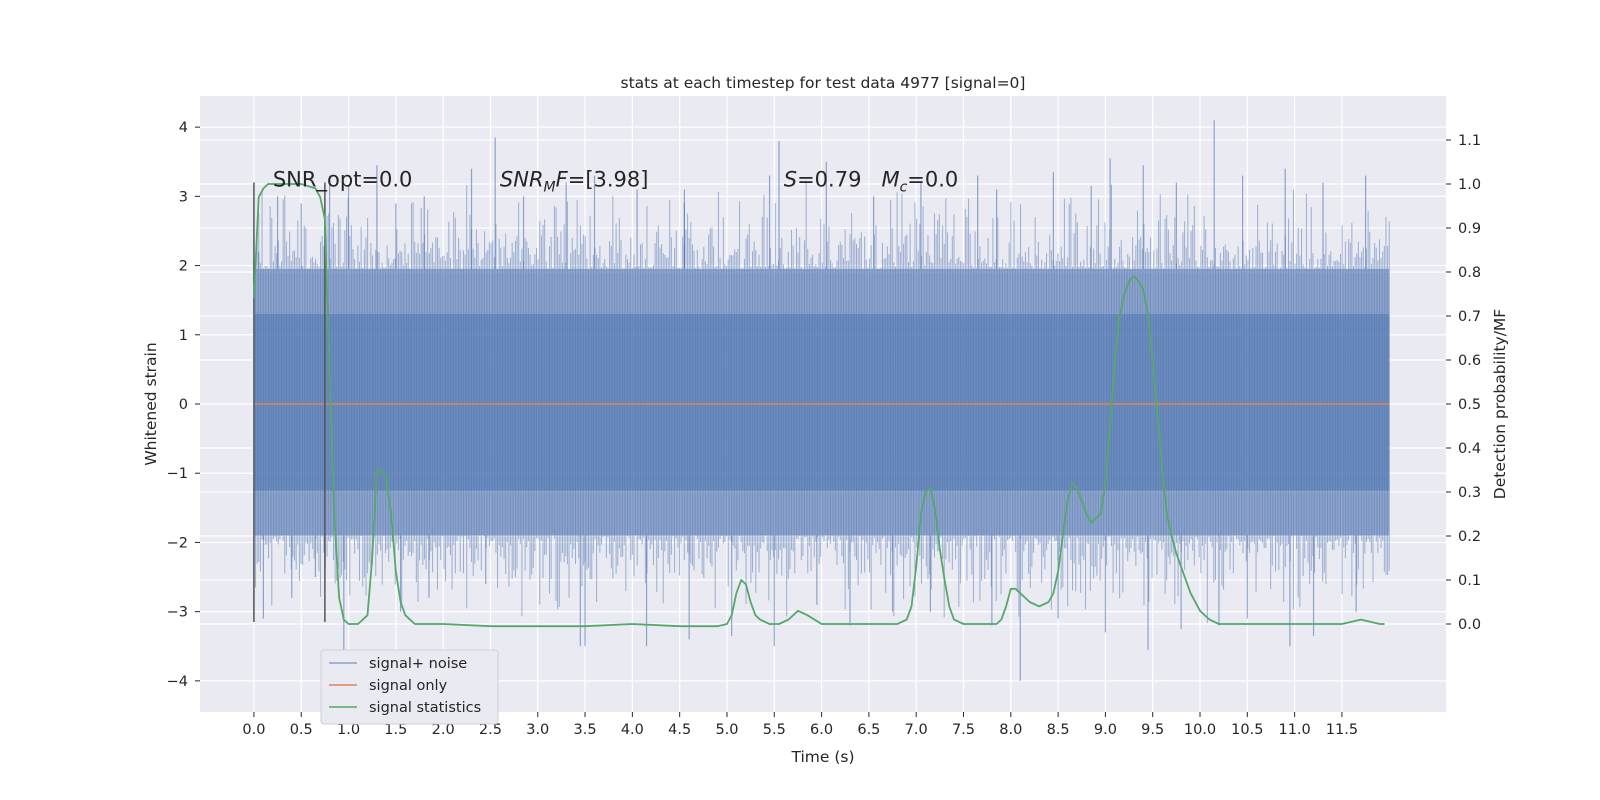  What do you see at coordinates (1469, 185) in the screenshot?
I see `y-right-tick-label: 1.0` at bounding box center [1469, 185].